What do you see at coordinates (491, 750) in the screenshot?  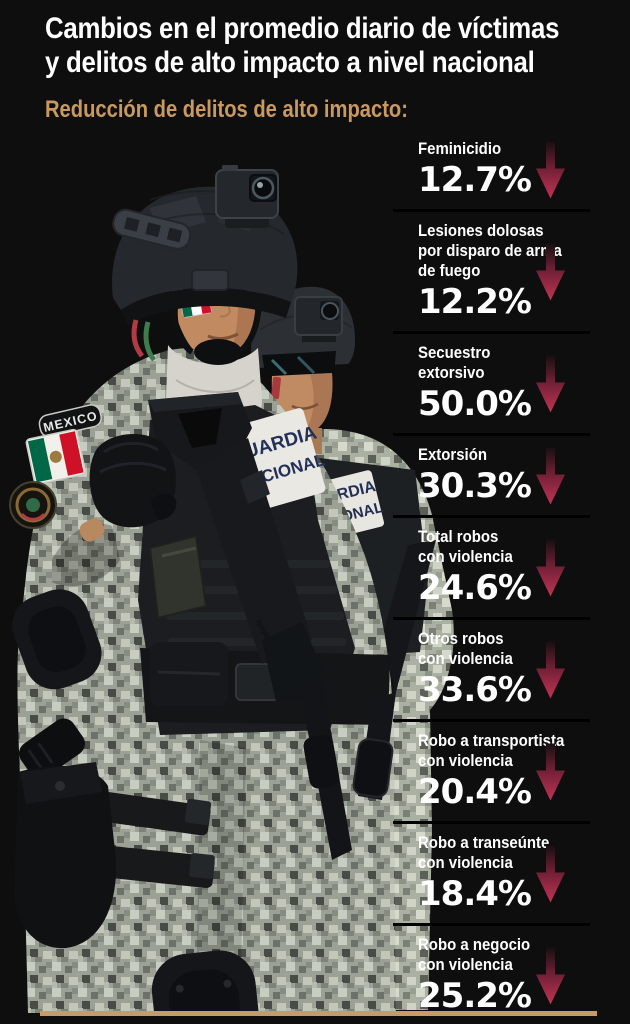 I see `crime-label: Robo a transportista con violencia` at bounding box center [491, 750].